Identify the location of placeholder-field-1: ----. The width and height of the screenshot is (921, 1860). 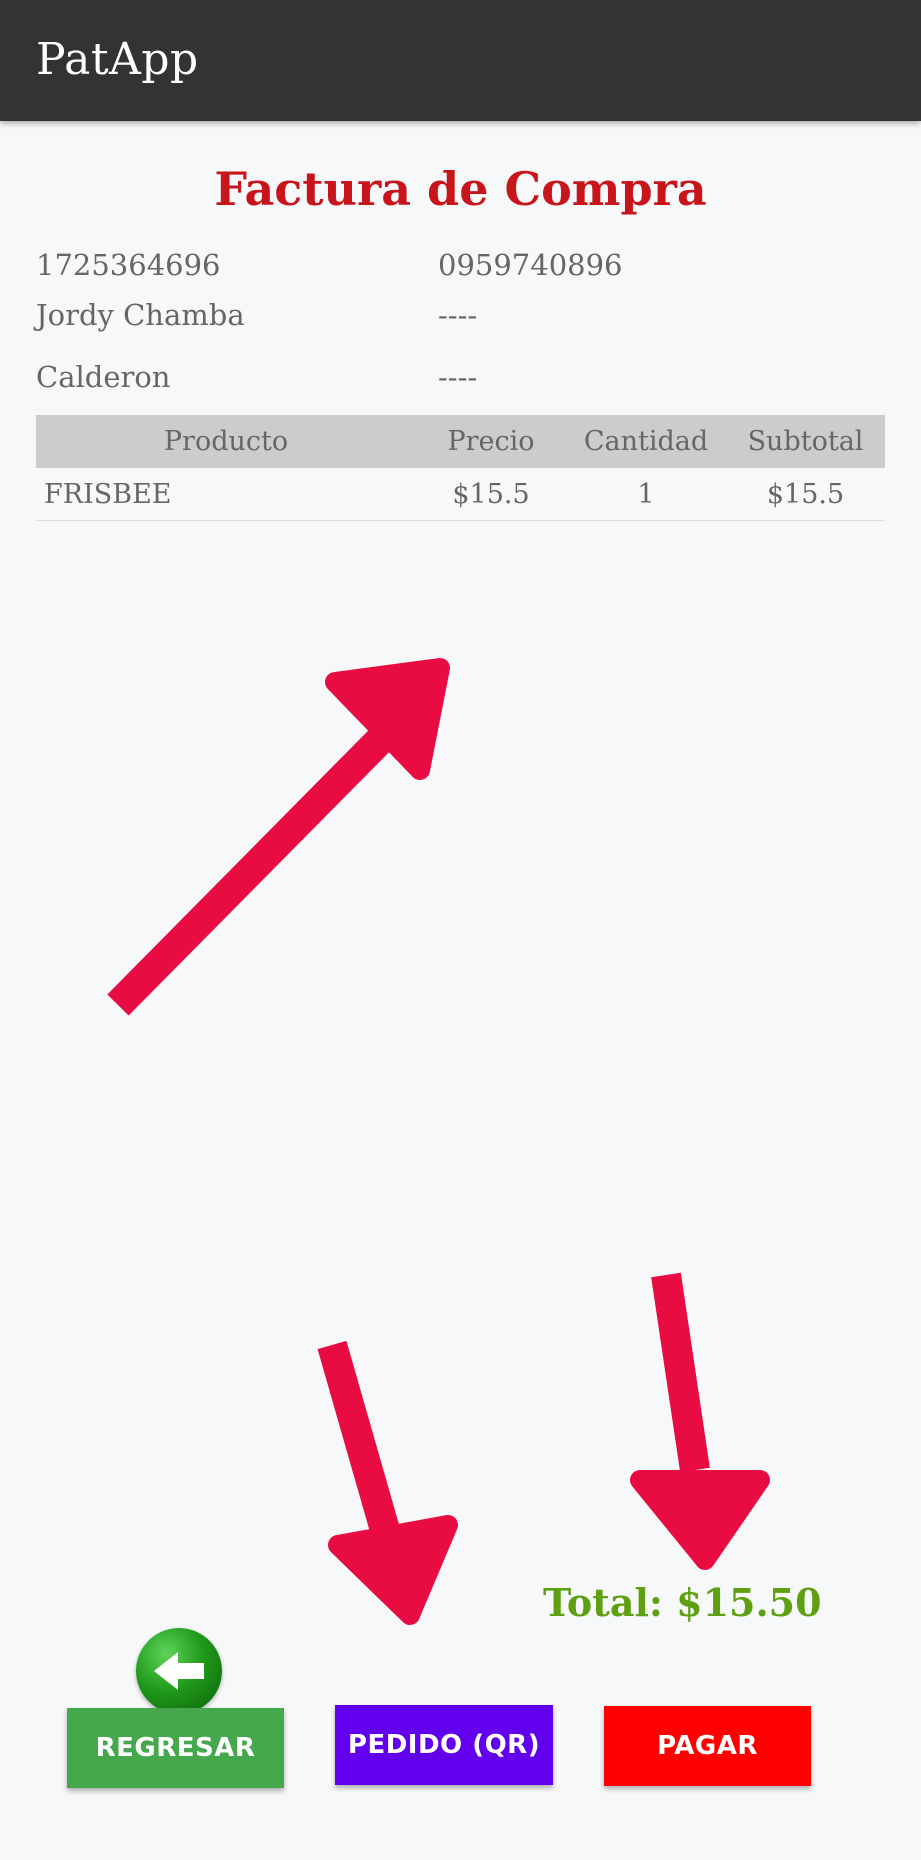
(458, 315).